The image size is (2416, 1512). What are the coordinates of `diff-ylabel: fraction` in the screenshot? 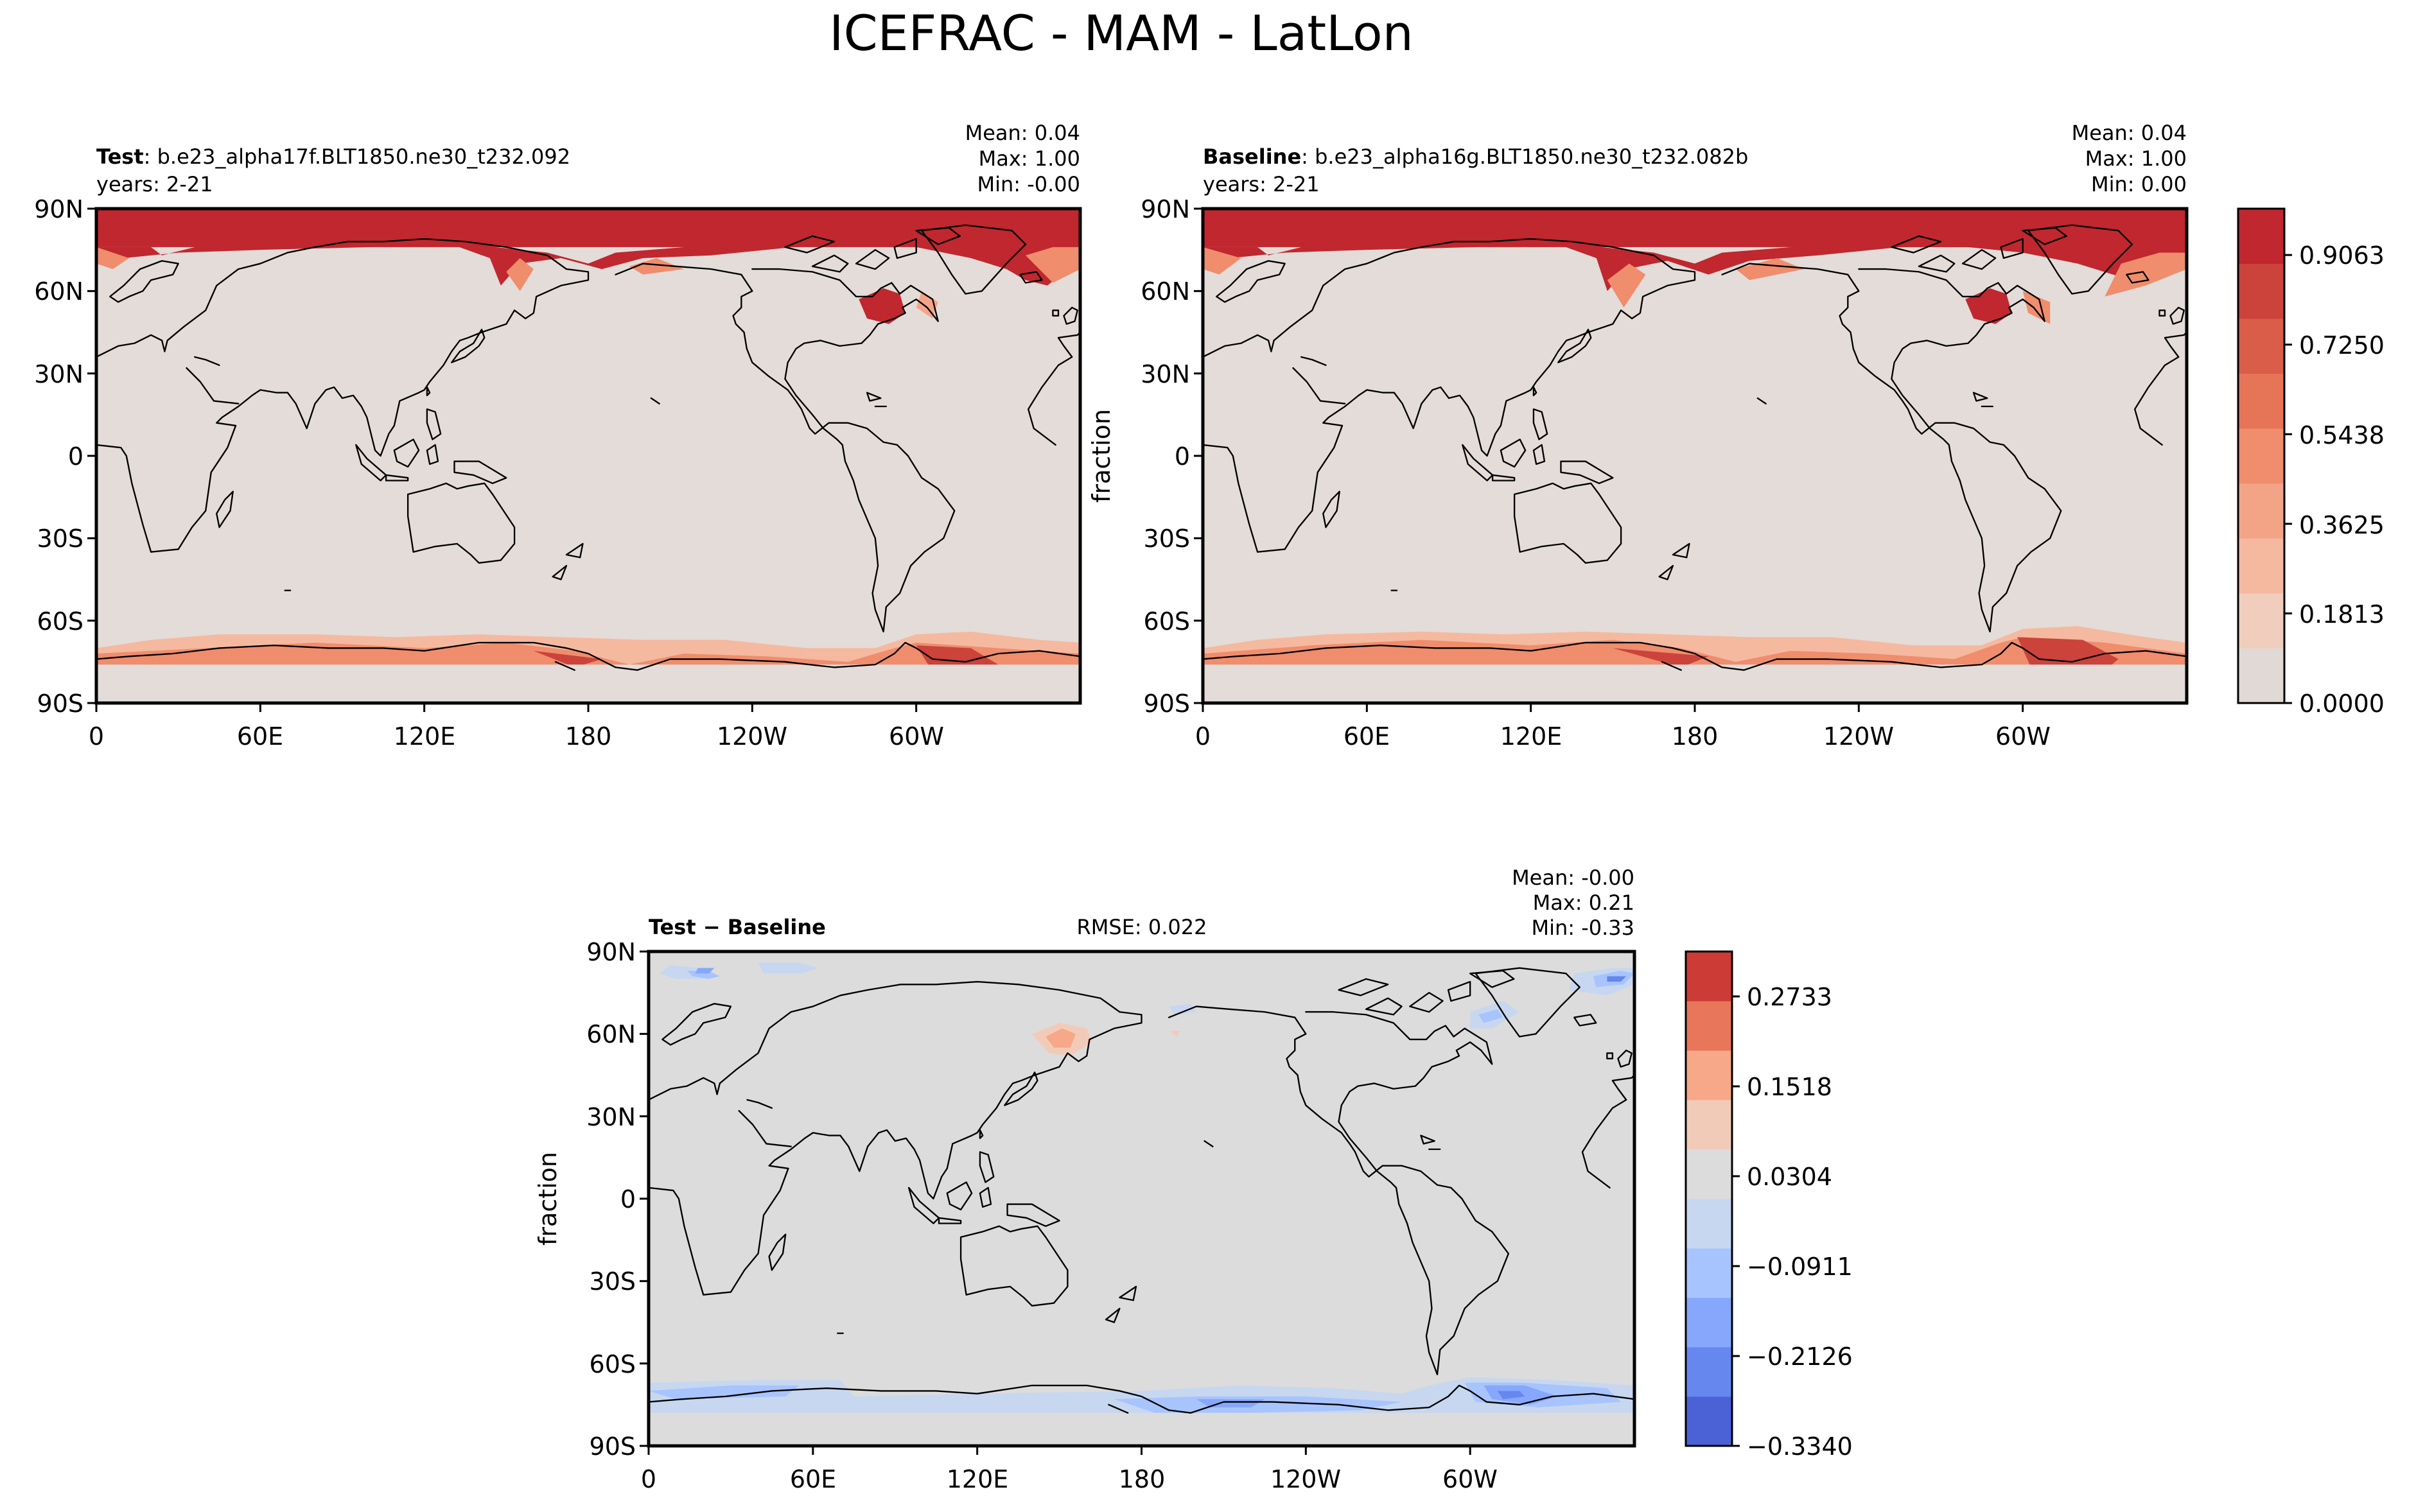 It's located at (548, 1199).